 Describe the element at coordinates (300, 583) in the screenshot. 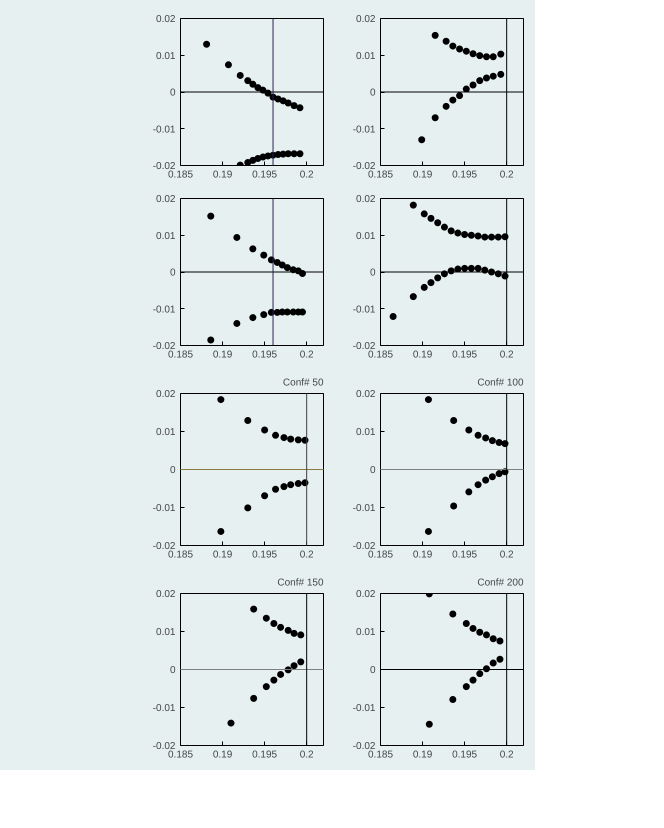

I see `chart-title: Conf# 150` at that location.